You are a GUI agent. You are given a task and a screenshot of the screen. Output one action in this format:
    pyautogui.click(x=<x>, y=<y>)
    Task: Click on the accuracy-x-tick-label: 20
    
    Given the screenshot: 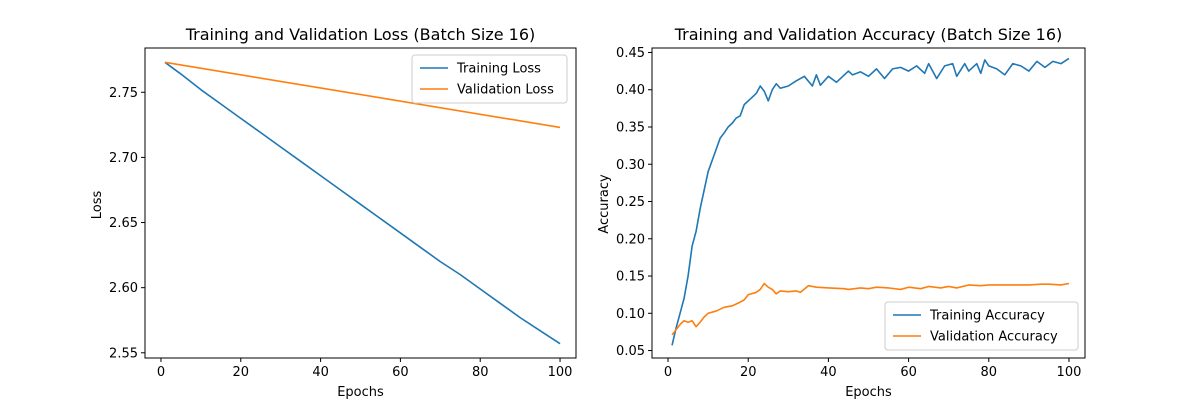 What is the action you would take?
    pyautogui.click(x=748, y=372)
    